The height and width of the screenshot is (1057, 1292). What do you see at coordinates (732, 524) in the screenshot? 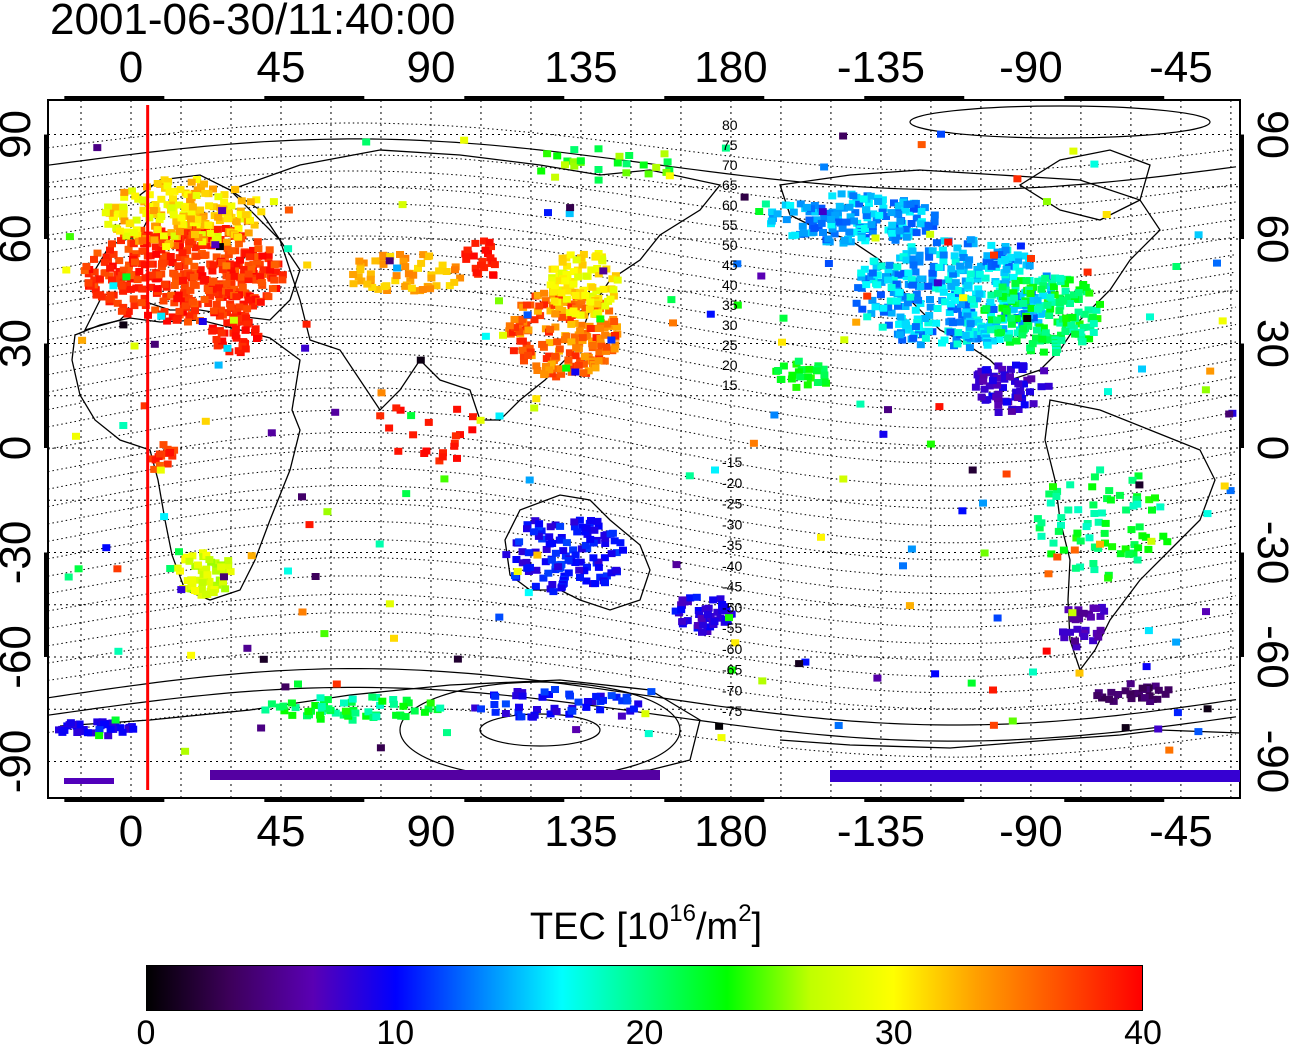
I see `contour-label: -30` at bounding box center [732, 524].